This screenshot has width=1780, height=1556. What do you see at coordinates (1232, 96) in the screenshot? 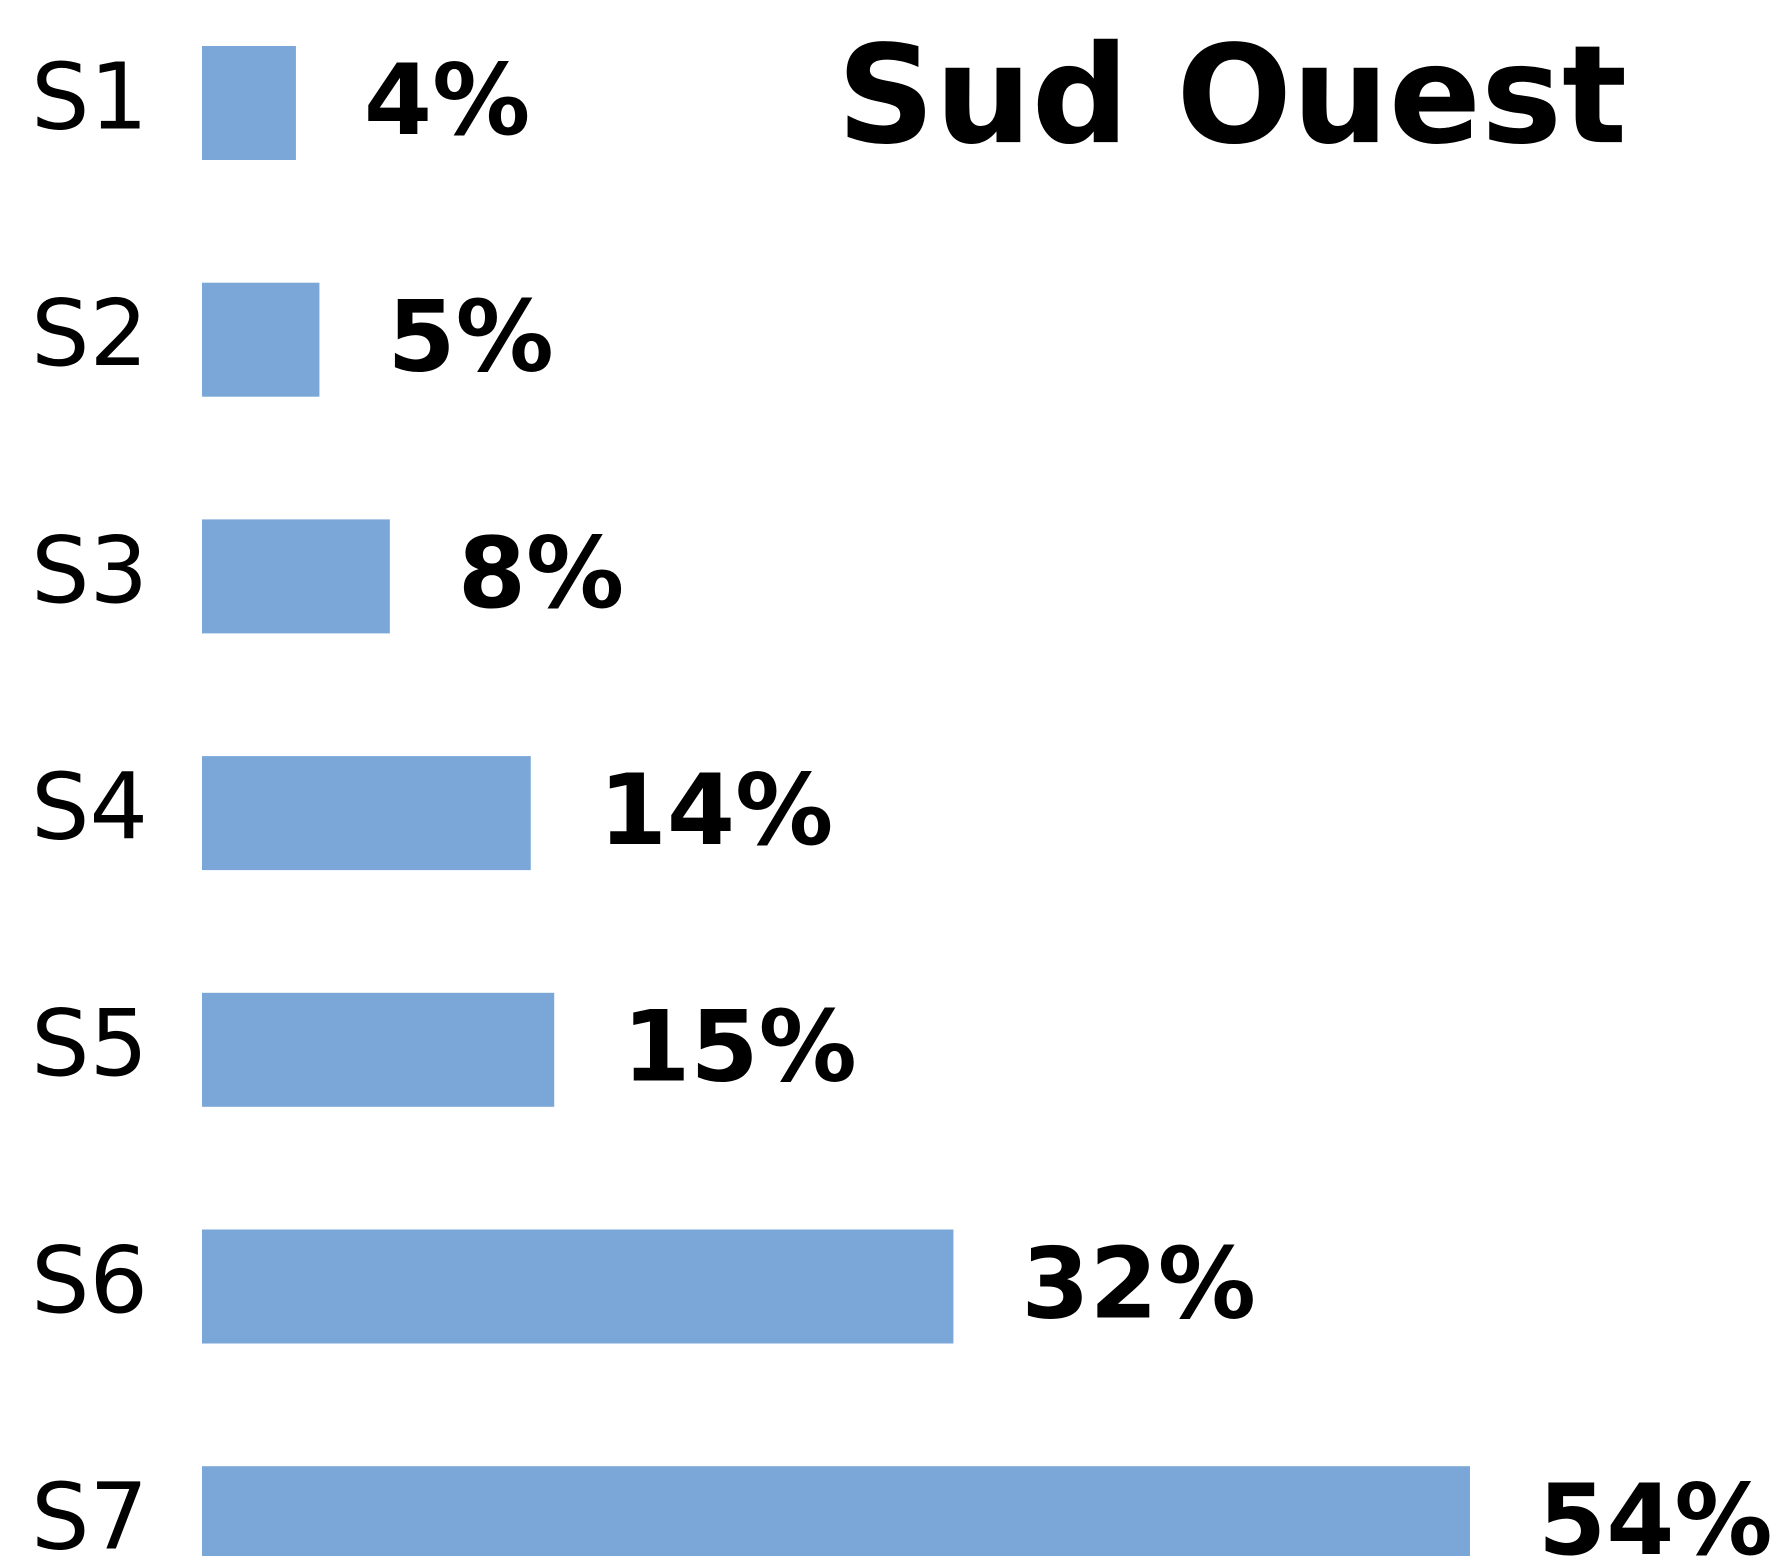
I see `chart-title: Sud Ouest` at bounding box center [1232, 96].